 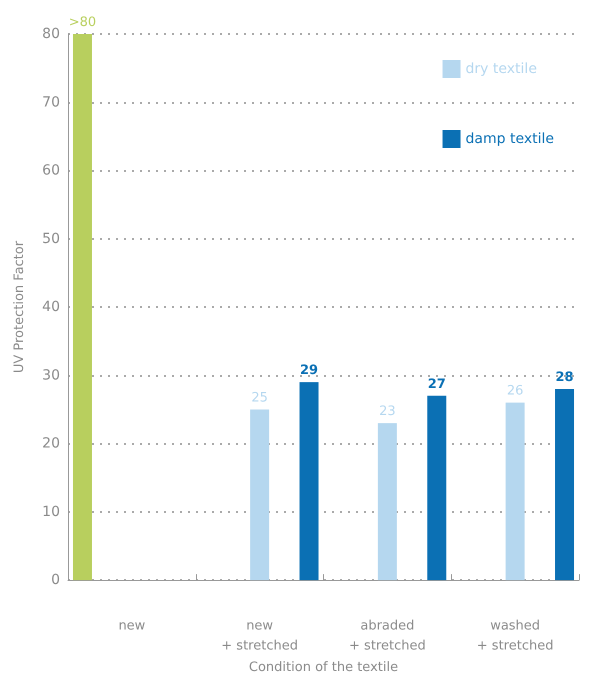 What do you see at coordinates (515, 391) in the screenshot?
I see `data-label: 26` at bounding box center [515, 391].